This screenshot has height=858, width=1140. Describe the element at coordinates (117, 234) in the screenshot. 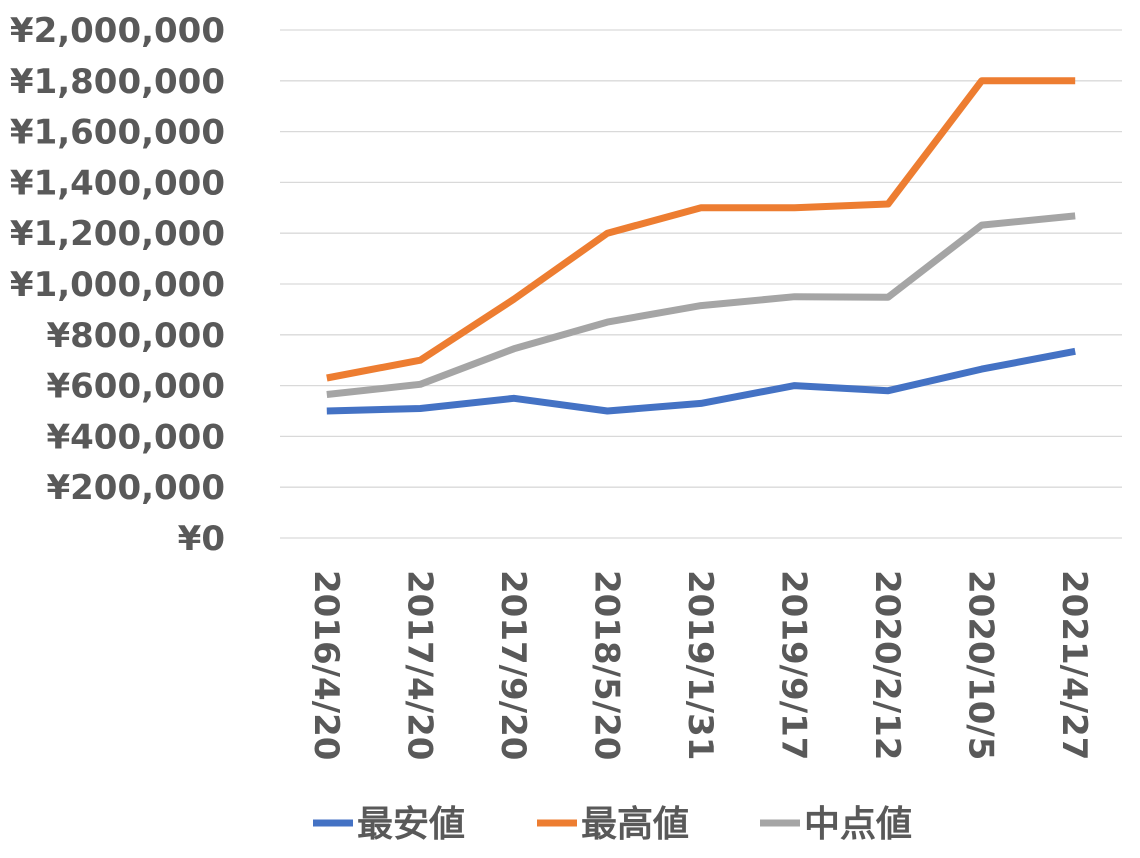

I see `y-tick-label: ¥1,200,000` at that location.